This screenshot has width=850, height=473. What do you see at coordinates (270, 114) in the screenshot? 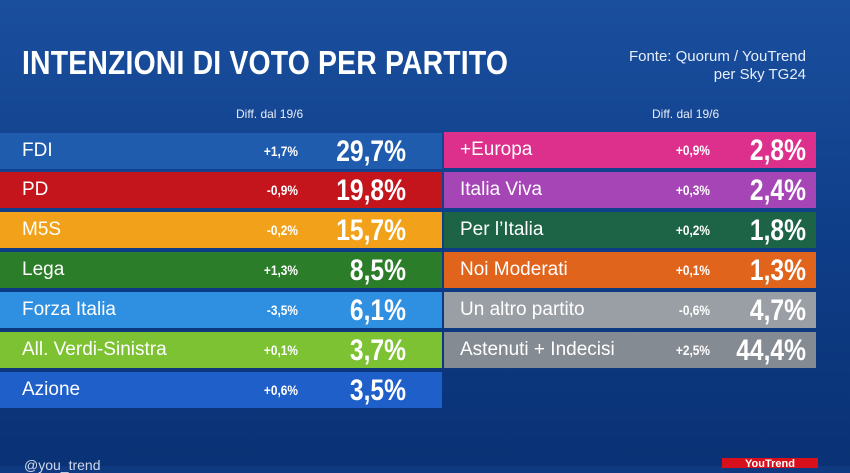
I see `diff-header-left: Diff. dal 19/6` at bounding box center [270, 114].